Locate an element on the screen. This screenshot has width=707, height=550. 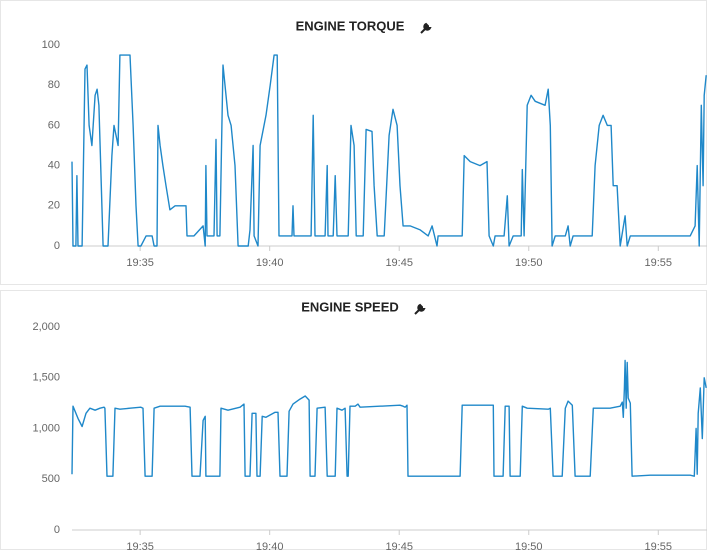
y-tick-label: 80 is located at coordinates (54, 85).